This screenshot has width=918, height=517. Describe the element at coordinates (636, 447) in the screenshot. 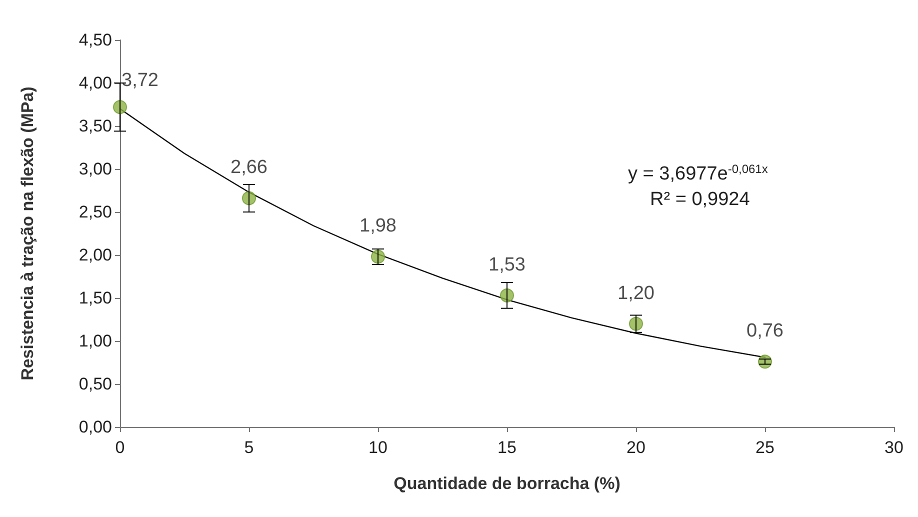

I see `x-tick-label: 20` at that location.